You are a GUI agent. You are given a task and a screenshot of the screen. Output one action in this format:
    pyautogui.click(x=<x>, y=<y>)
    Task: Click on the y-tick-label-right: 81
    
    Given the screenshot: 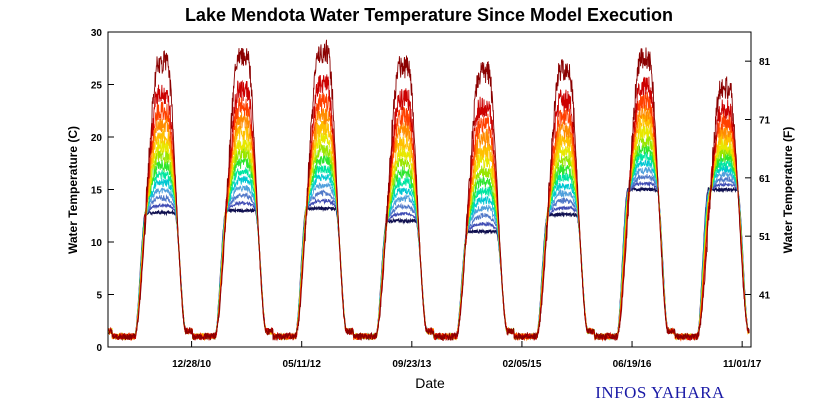 What is the action you would take?
    pyautogui.click(x=765, y=62)
    